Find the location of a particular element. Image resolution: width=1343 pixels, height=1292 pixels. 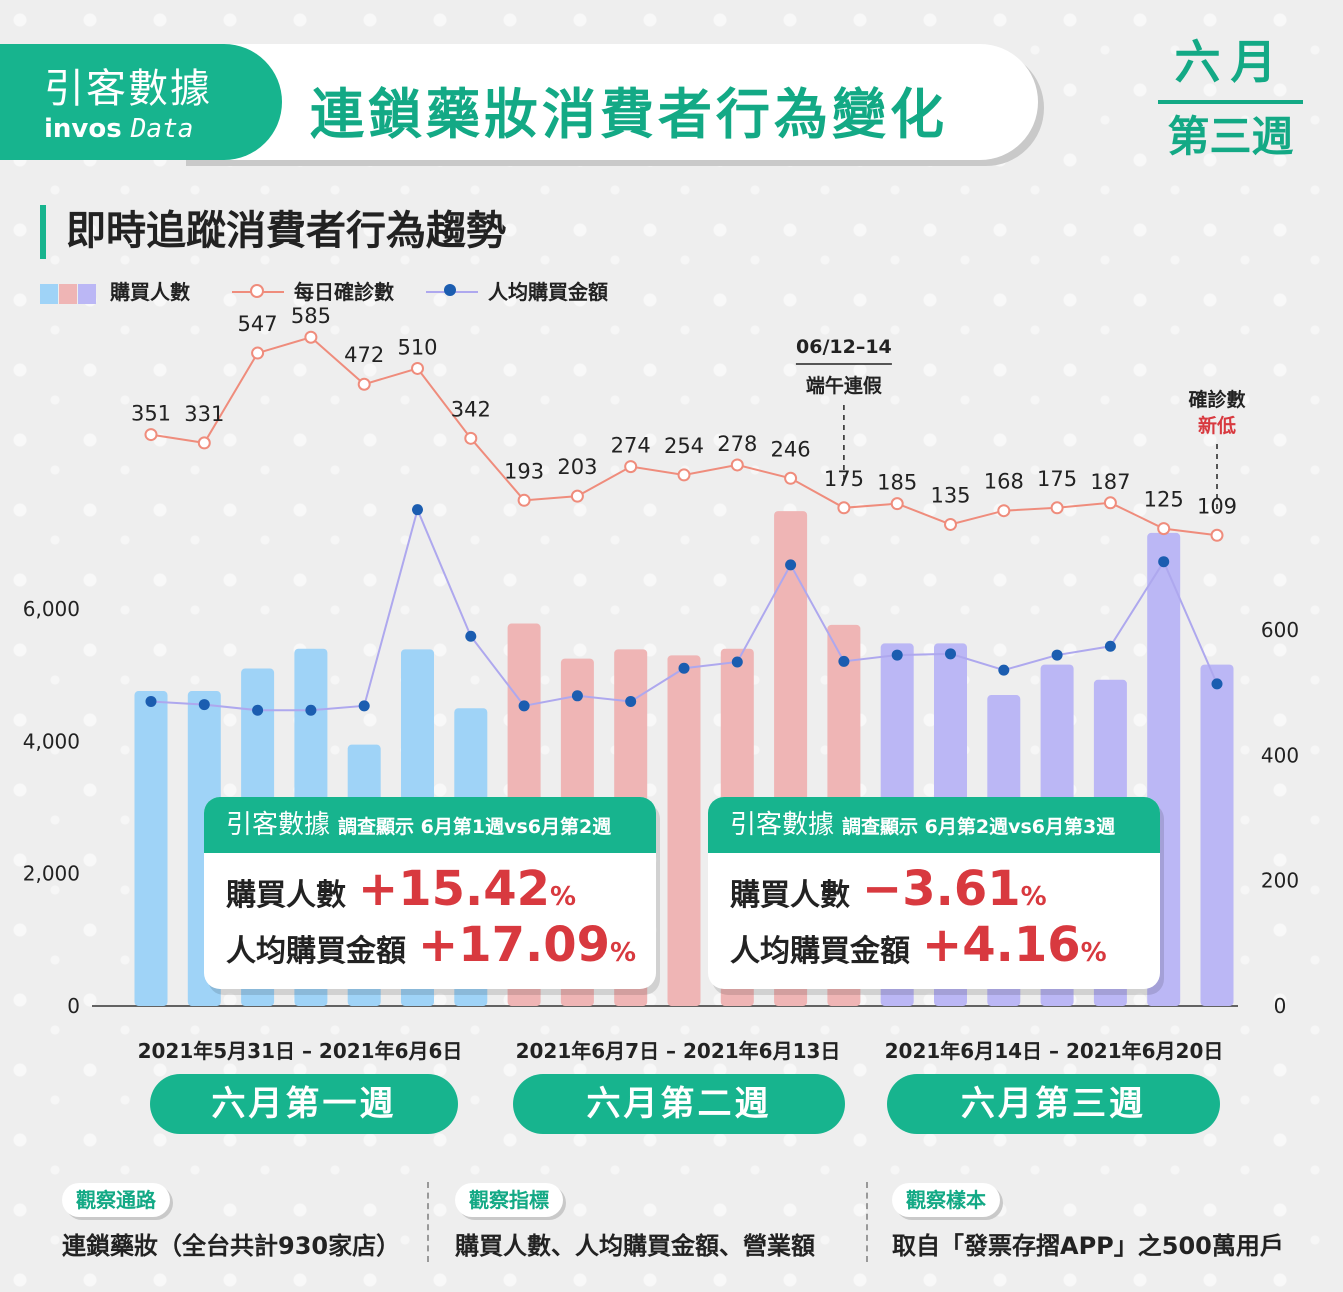

legend-item-avg: 人均購買金額 is located at coordinates (526, 292).